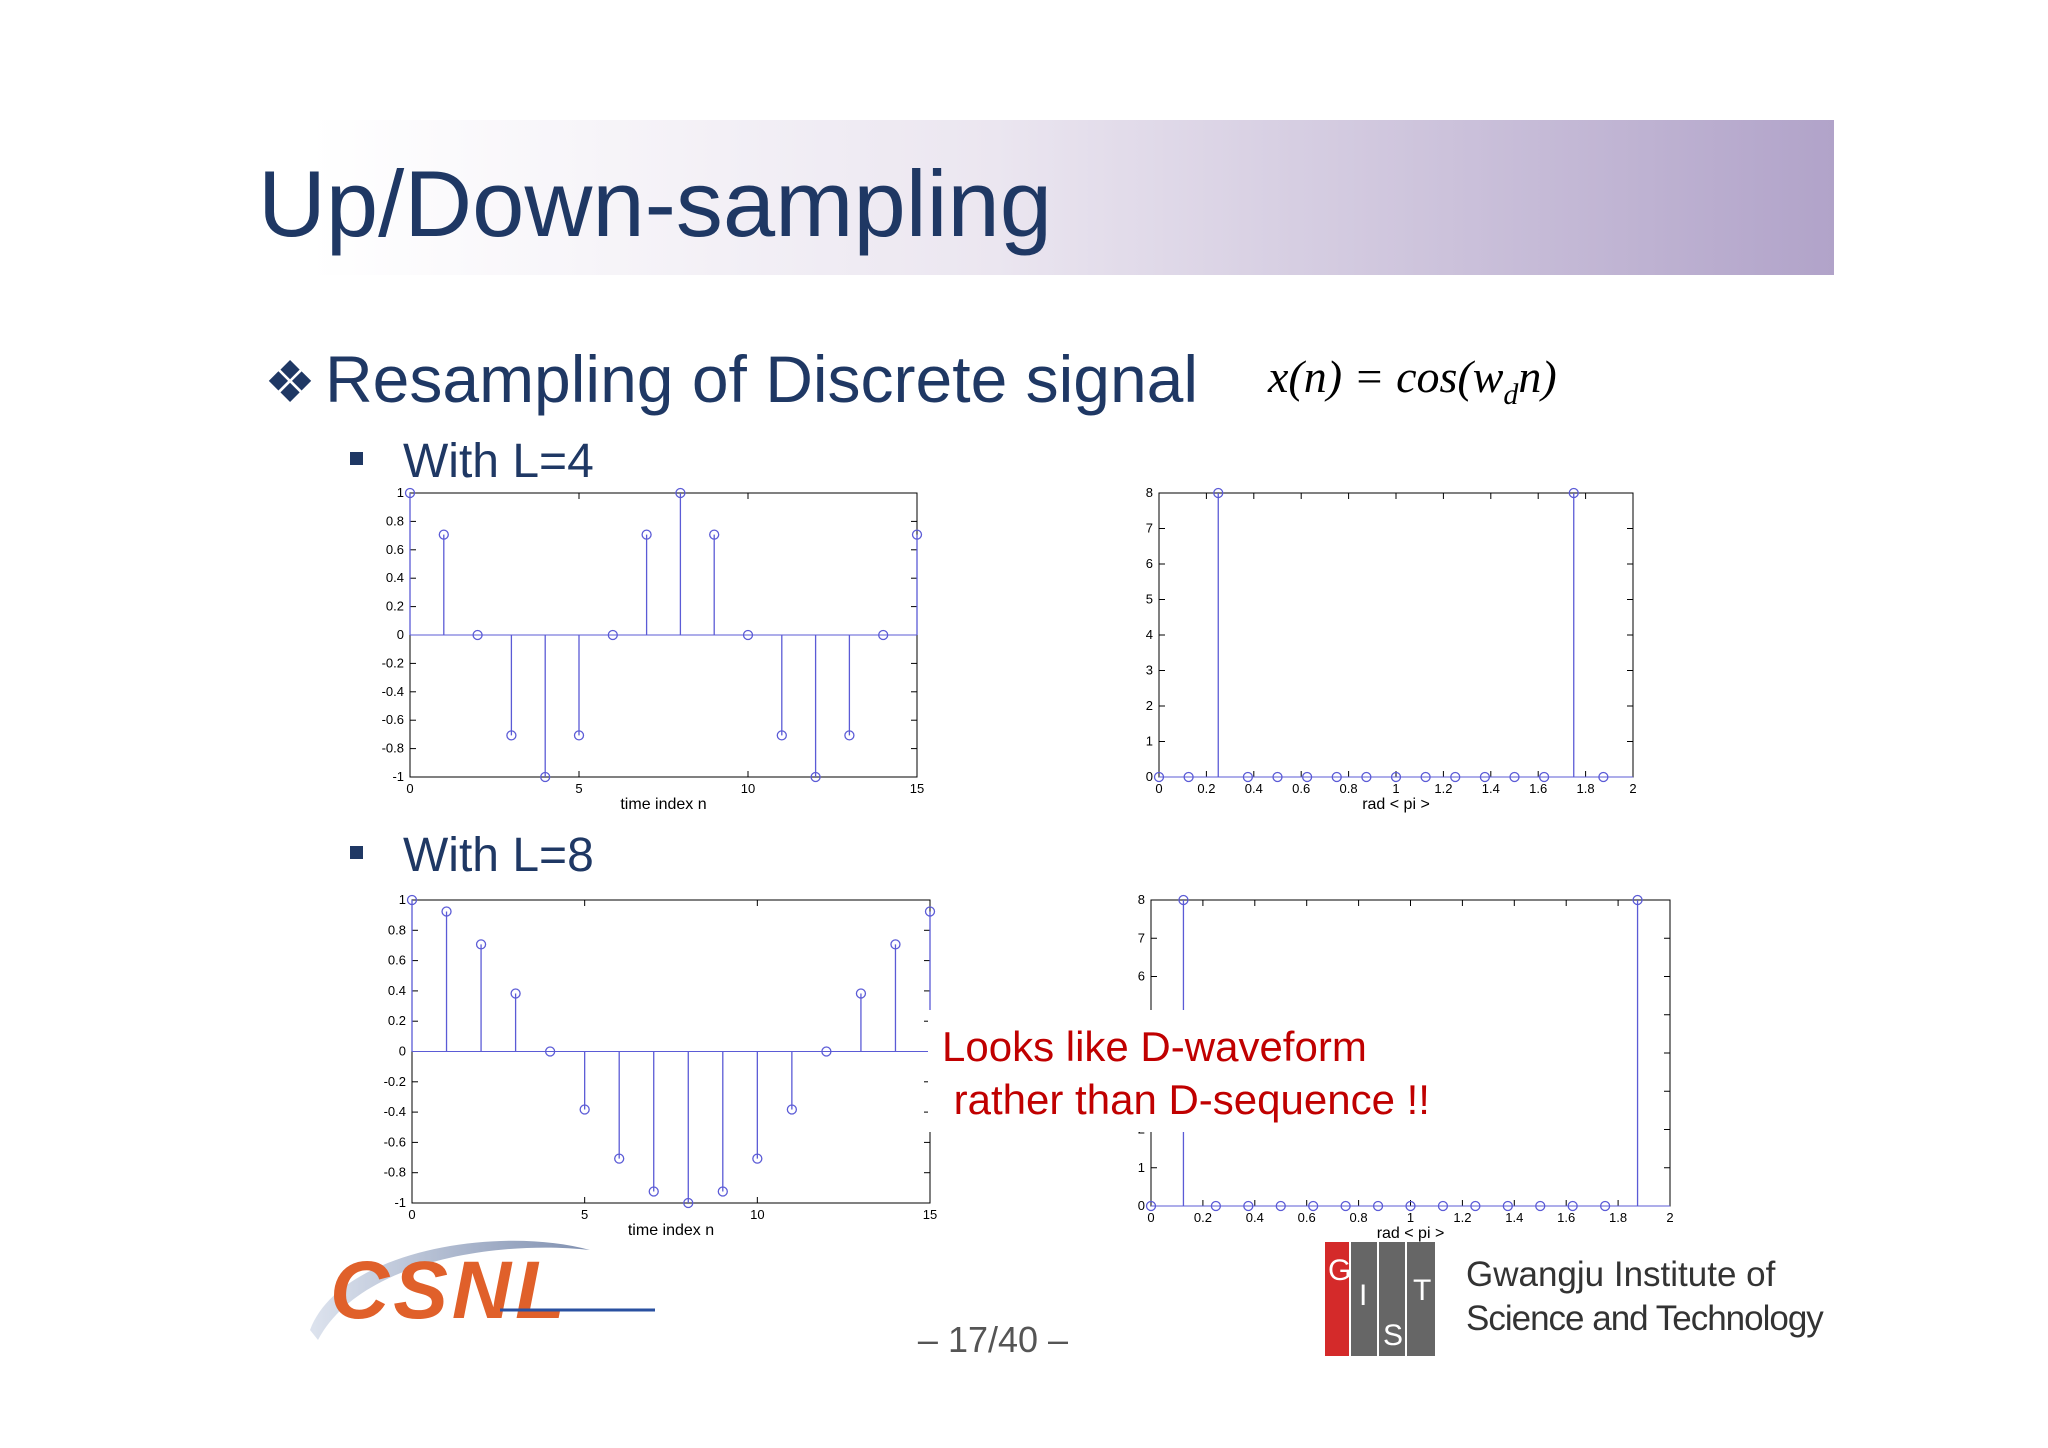  Describe the element at coordinates (1410, 1217) in the screenshot. I see `x-tick-label: 1` at that location.